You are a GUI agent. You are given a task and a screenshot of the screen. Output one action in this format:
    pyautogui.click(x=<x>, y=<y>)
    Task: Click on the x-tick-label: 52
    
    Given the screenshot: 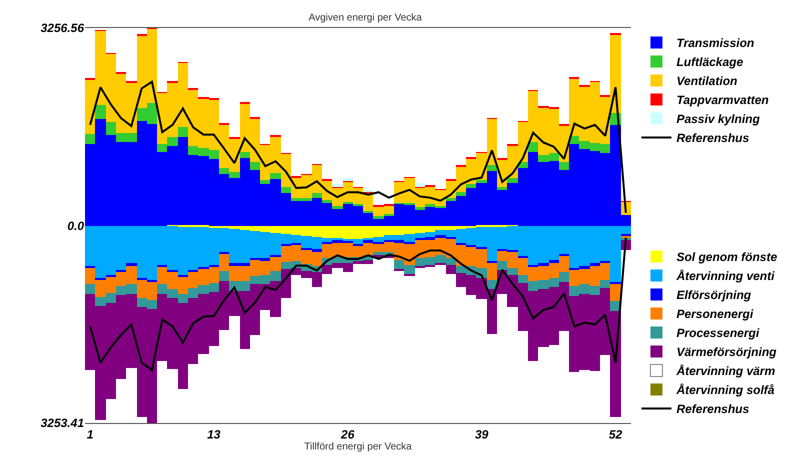 What is the action you would take?
    pyautogui.click(x=615, y=434)
    